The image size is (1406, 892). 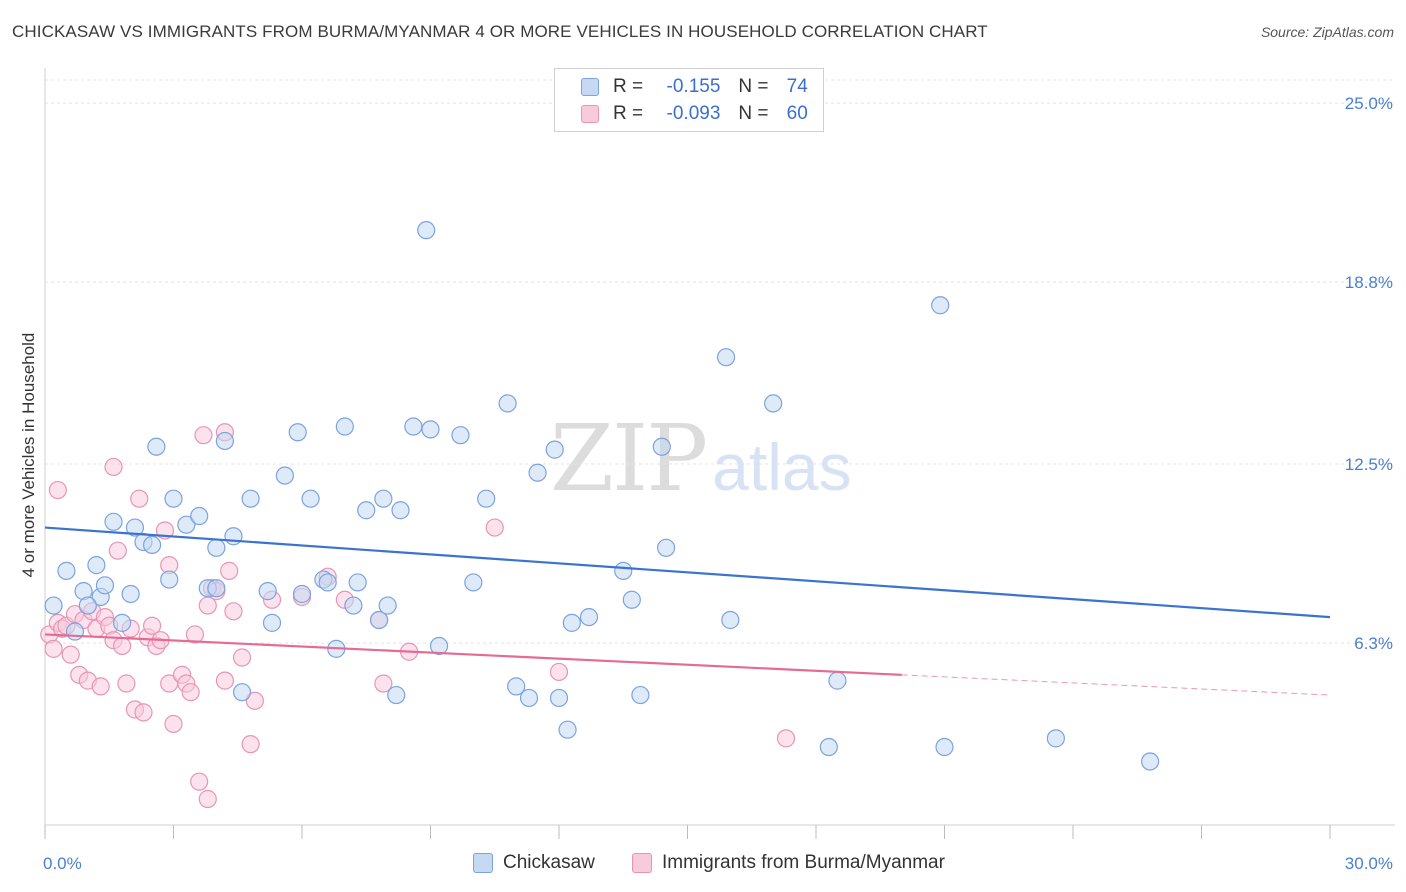 I want to click on source-label: Source: ZipAtlas.com, so click(x=1327, y=32).